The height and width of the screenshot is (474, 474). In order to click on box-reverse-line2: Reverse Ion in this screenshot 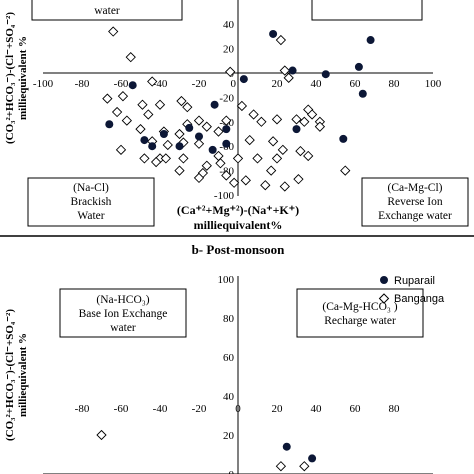, I will do `click(414, 202)`.